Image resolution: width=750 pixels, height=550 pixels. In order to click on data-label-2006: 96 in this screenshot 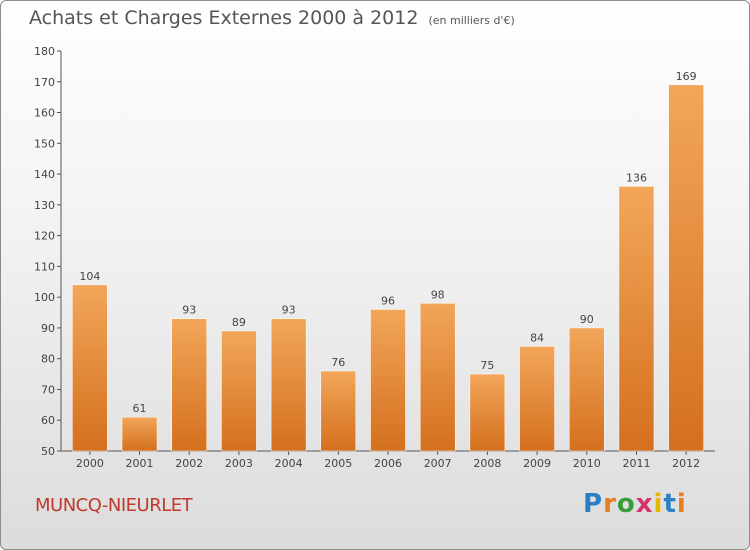, I will do `click(388, 300)`.